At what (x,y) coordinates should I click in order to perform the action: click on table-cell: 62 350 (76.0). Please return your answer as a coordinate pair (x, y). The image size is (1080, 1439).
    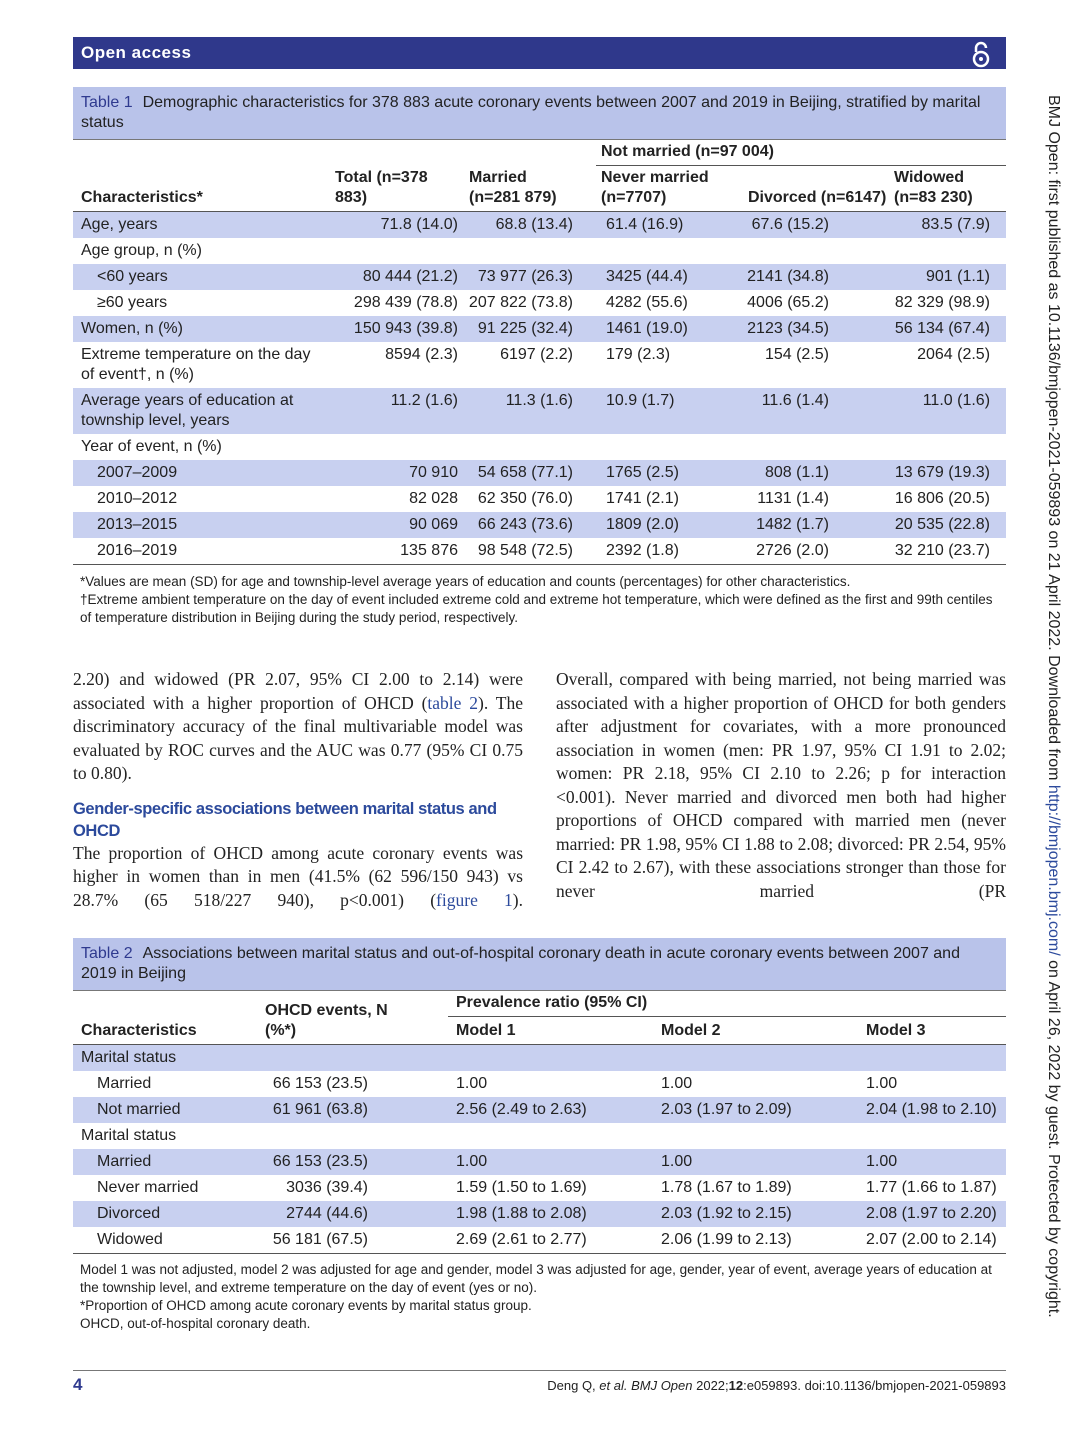
    Looking at the image, I should click on (525, 498).